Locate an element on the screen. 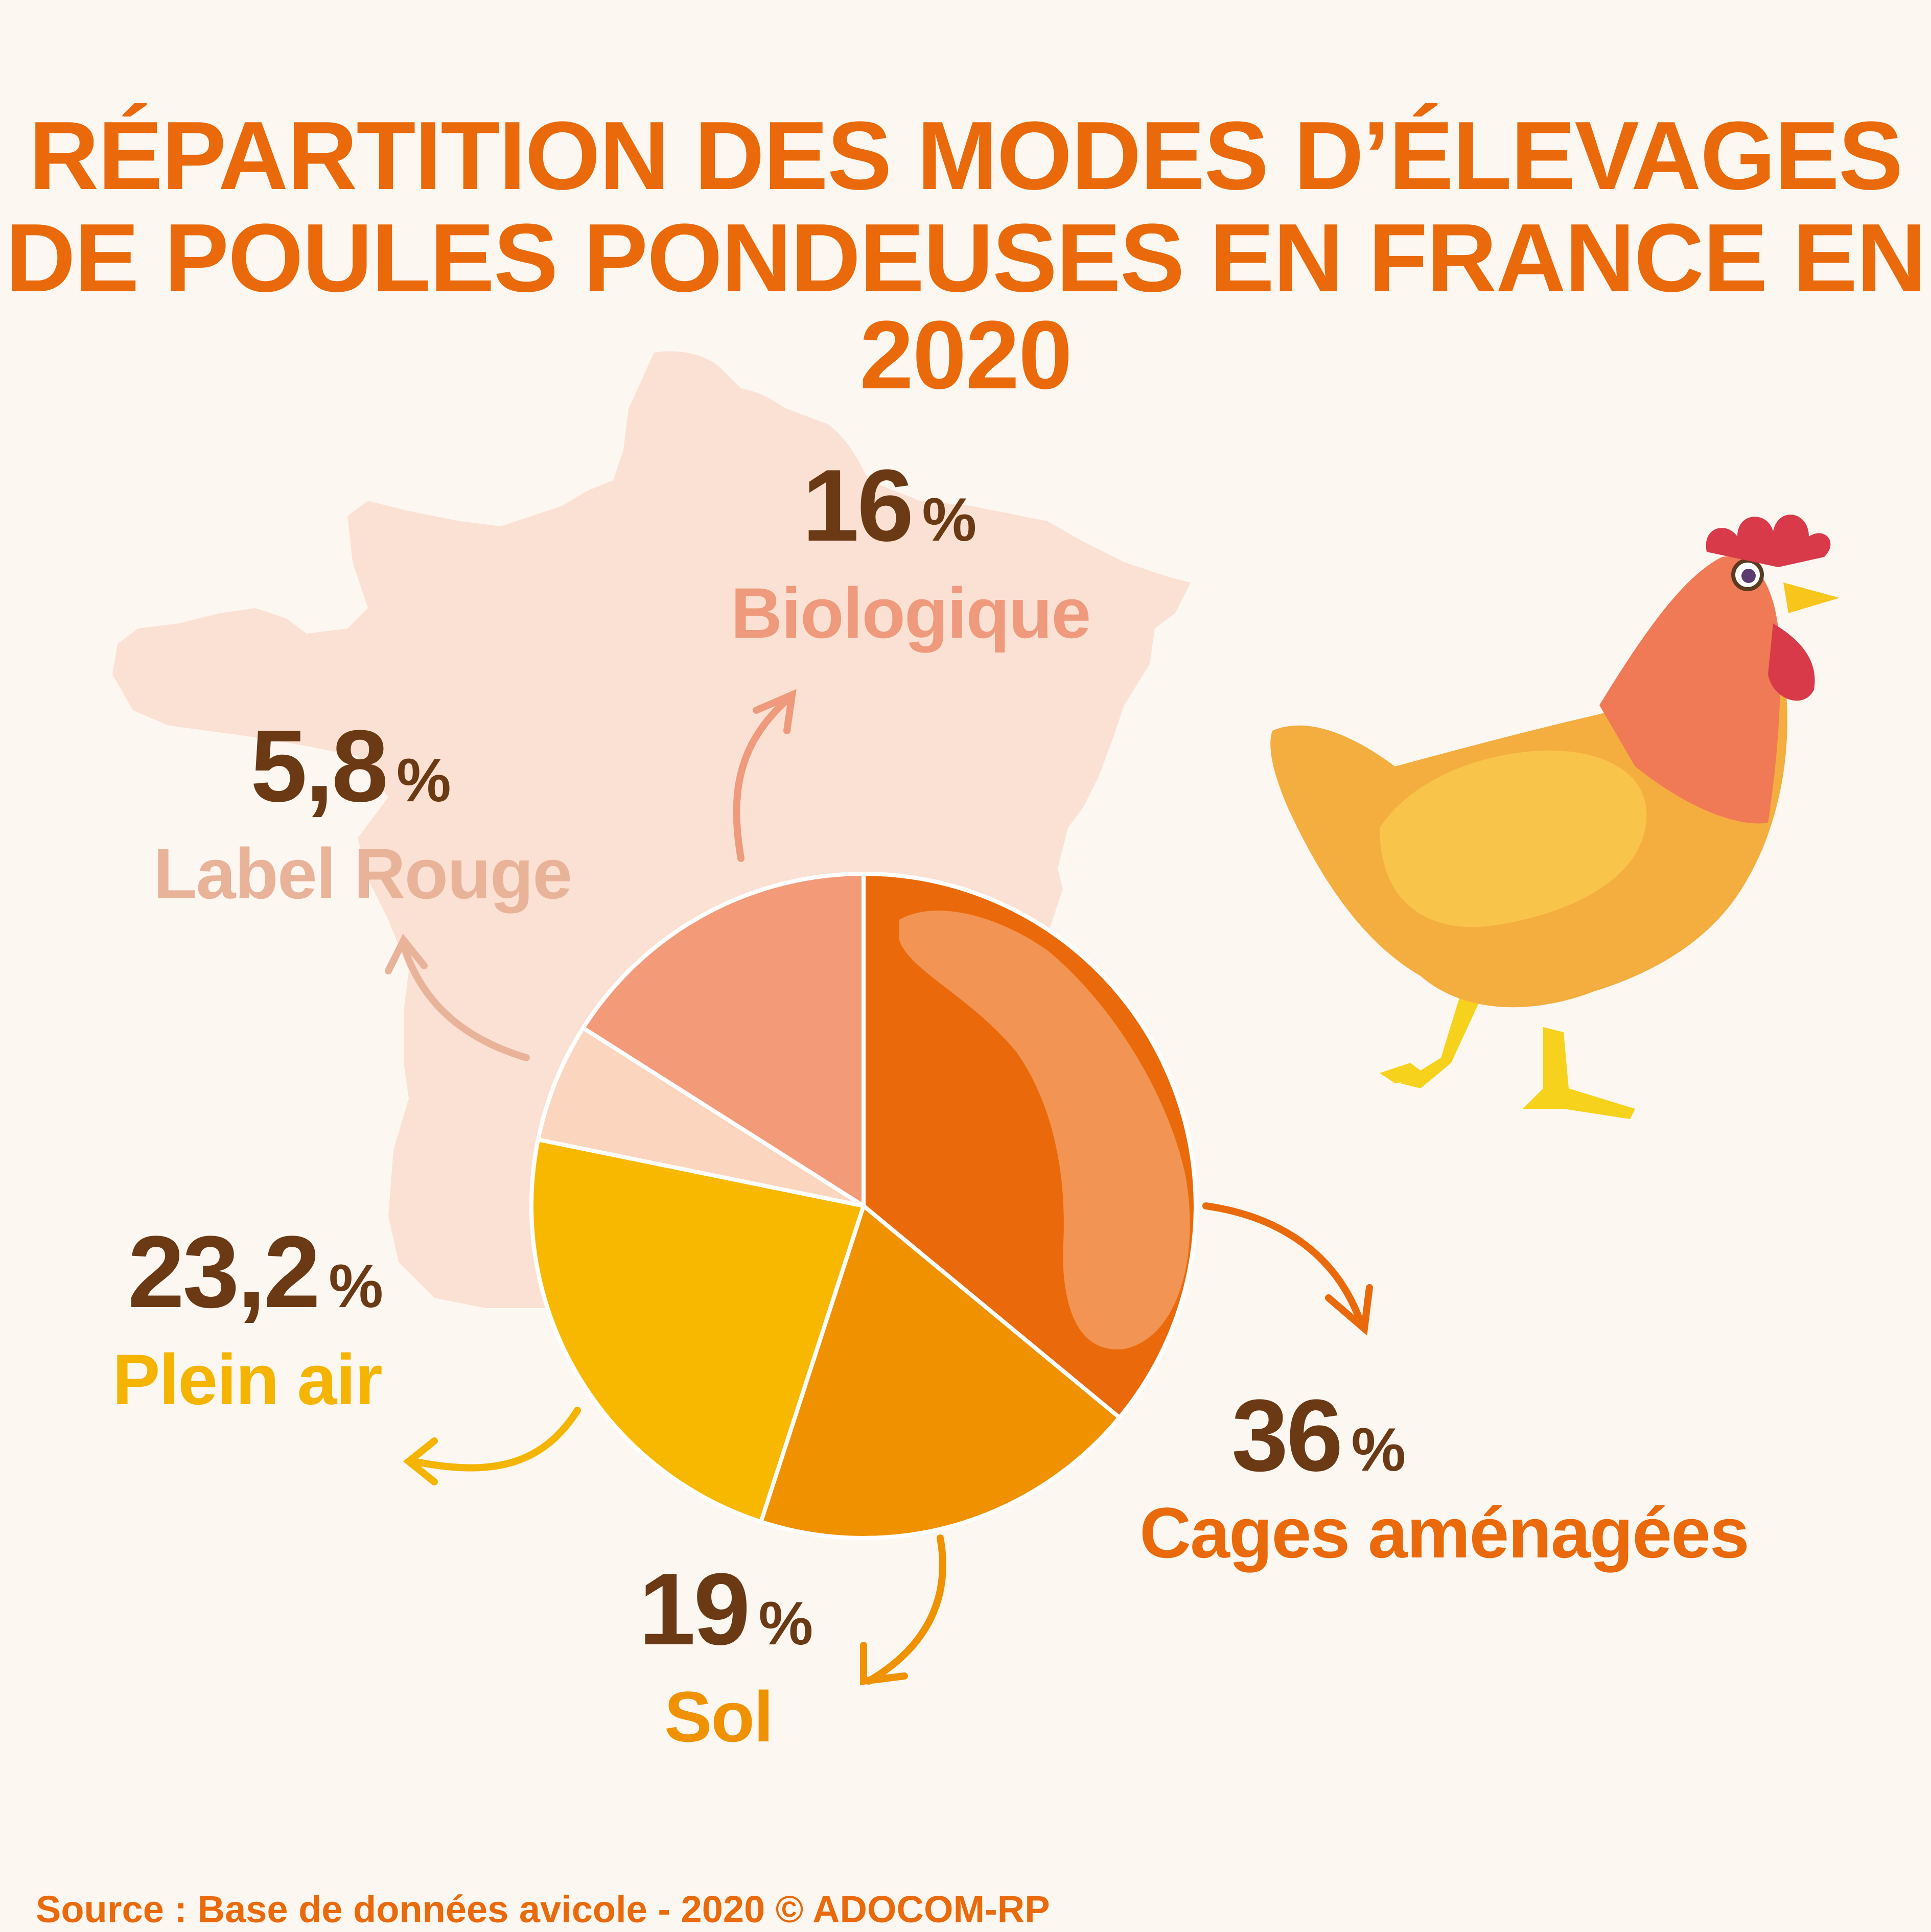  value-sol: 19% is located at coordinates (726, 1609).